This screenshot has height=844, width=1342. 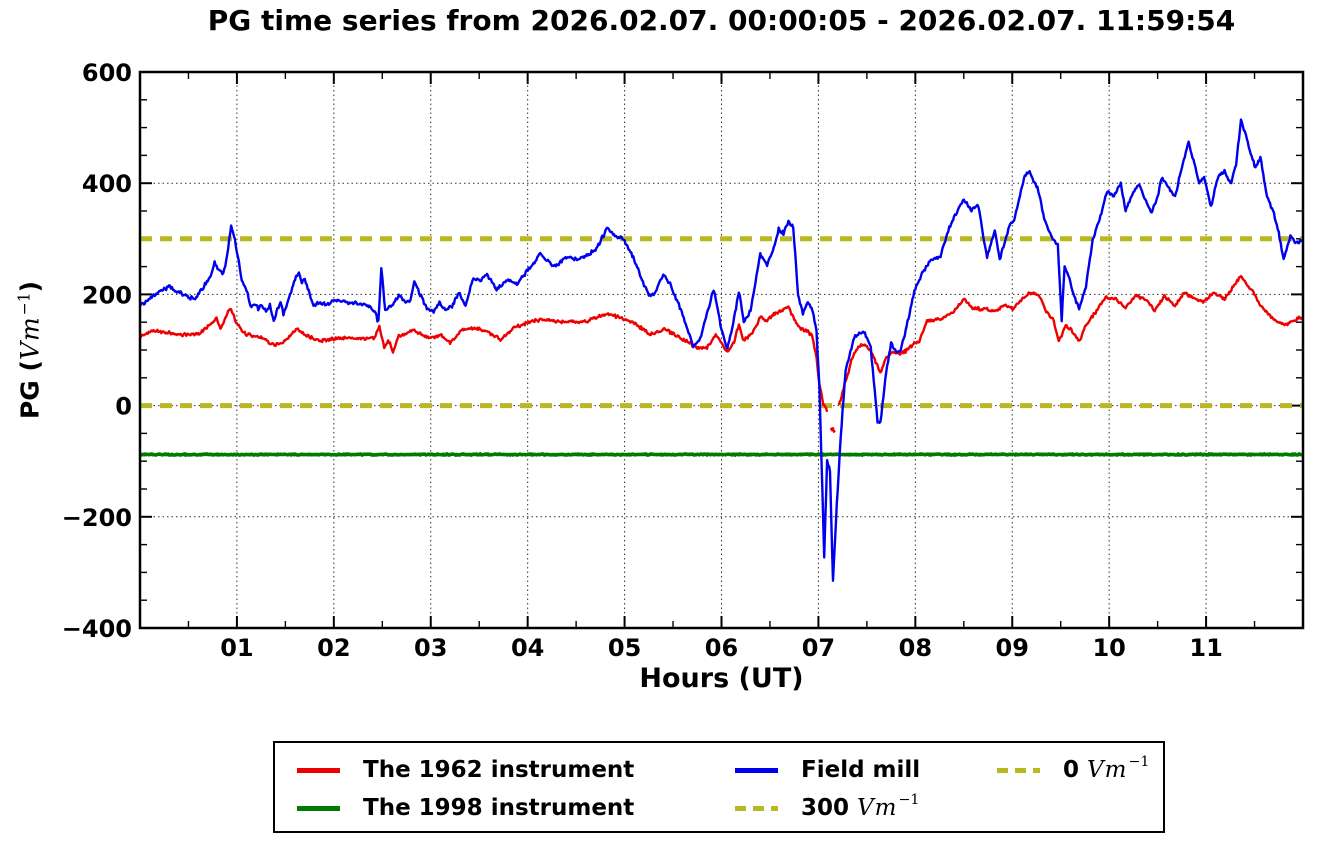 What do you see at coordinates (721, 648) in the screenshot?
I see `x-tick-label: 06` at bounding box center [721, 648].